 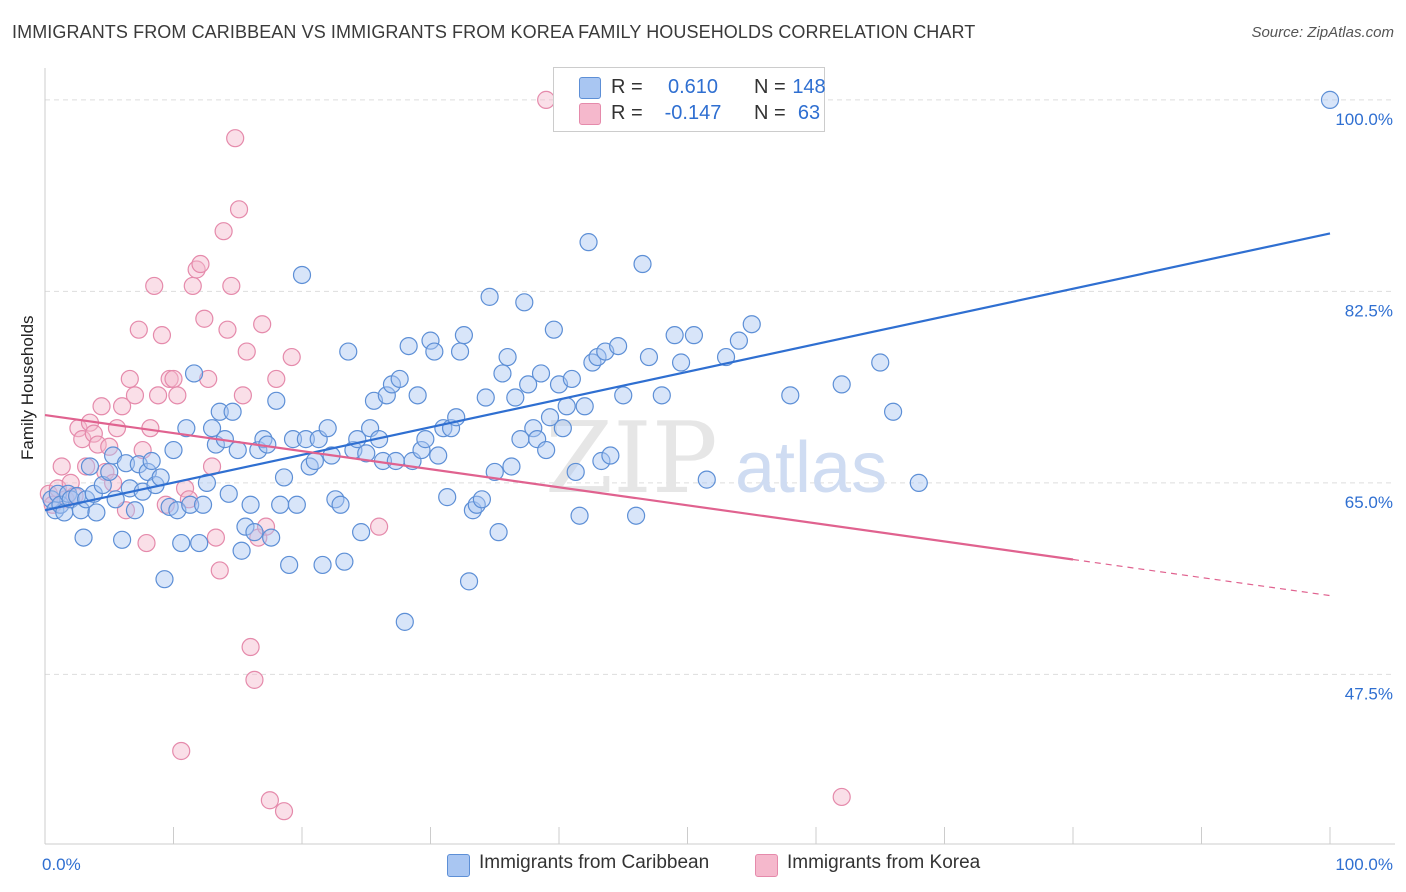 What do you see at coordinates (809, 87) in the screenshot?
I see `n-value: 148` at bounding box center [809, 87].